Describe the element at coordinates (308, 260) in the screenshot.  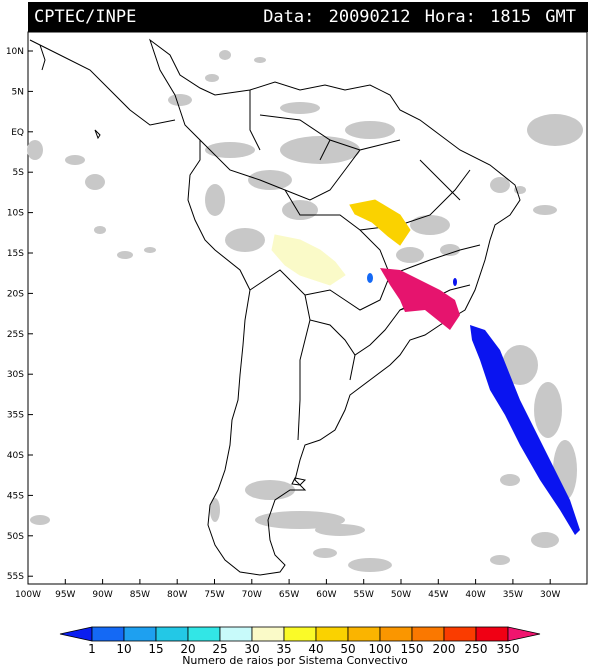
I see `pale-yellow-system` at that location.